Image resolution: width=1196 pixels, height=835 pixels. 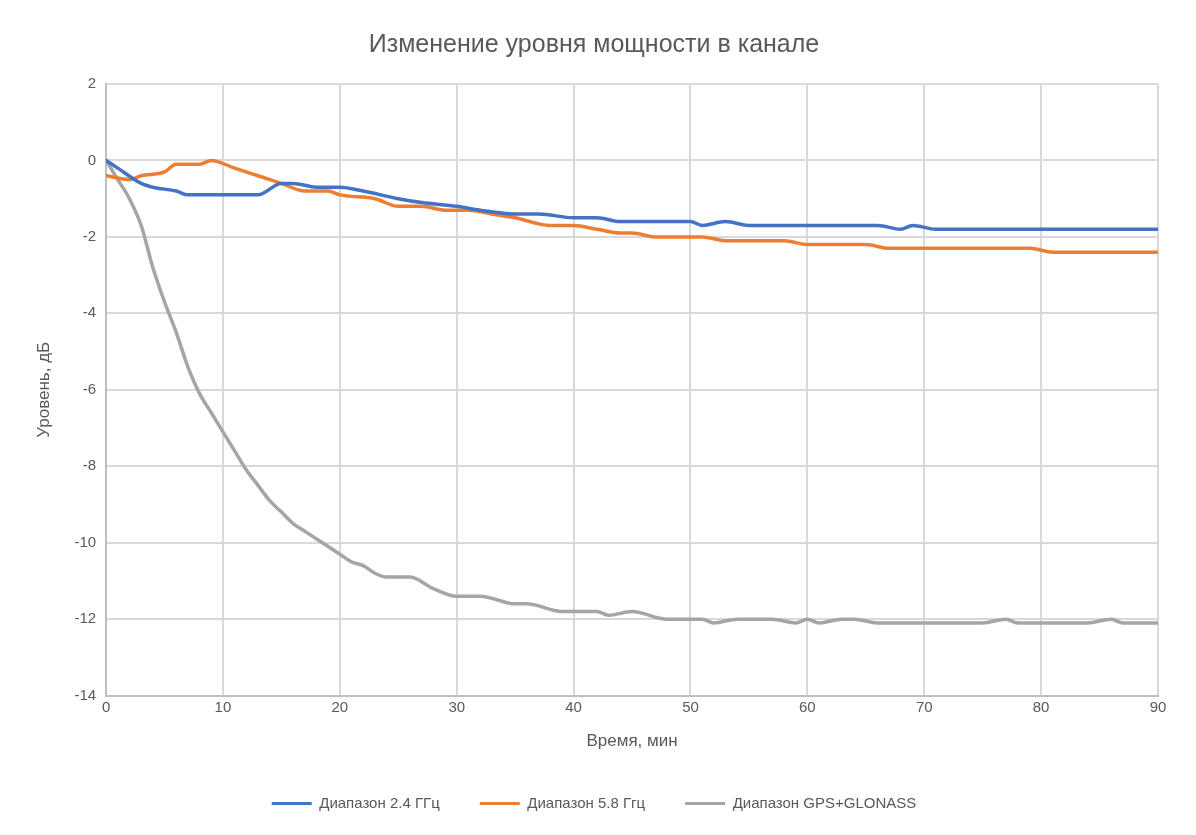 What do you see at coordinates (85, 541) in the screenshot?
I see `y-tick-label: -10` at bounding box center [85, 541].